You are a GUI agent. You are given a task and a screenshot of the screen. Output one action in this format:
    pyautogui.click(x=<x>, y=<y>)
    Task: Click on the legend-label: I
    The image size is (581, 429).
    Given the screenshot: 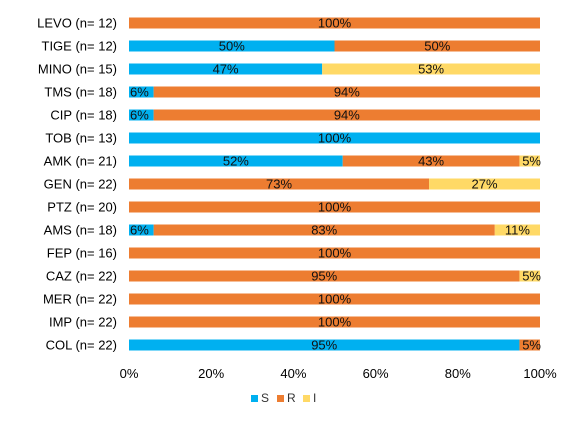 What is the action you would take?
    pyautogui.click(x=314, y=398)
    